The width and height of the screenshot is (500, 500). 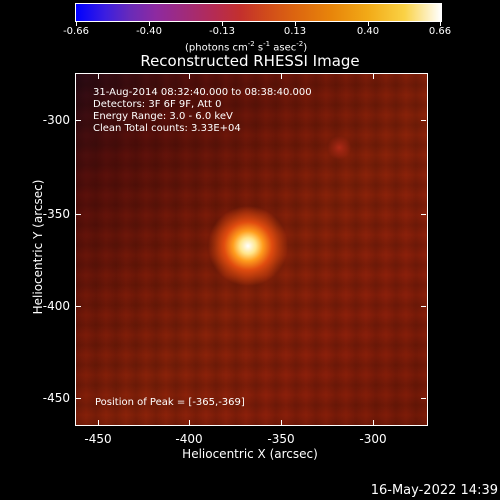 What do you see at coordinates (189, 439) in the screenshot?
I see `x-tick-label: -400` at bounding box center [189, 439].